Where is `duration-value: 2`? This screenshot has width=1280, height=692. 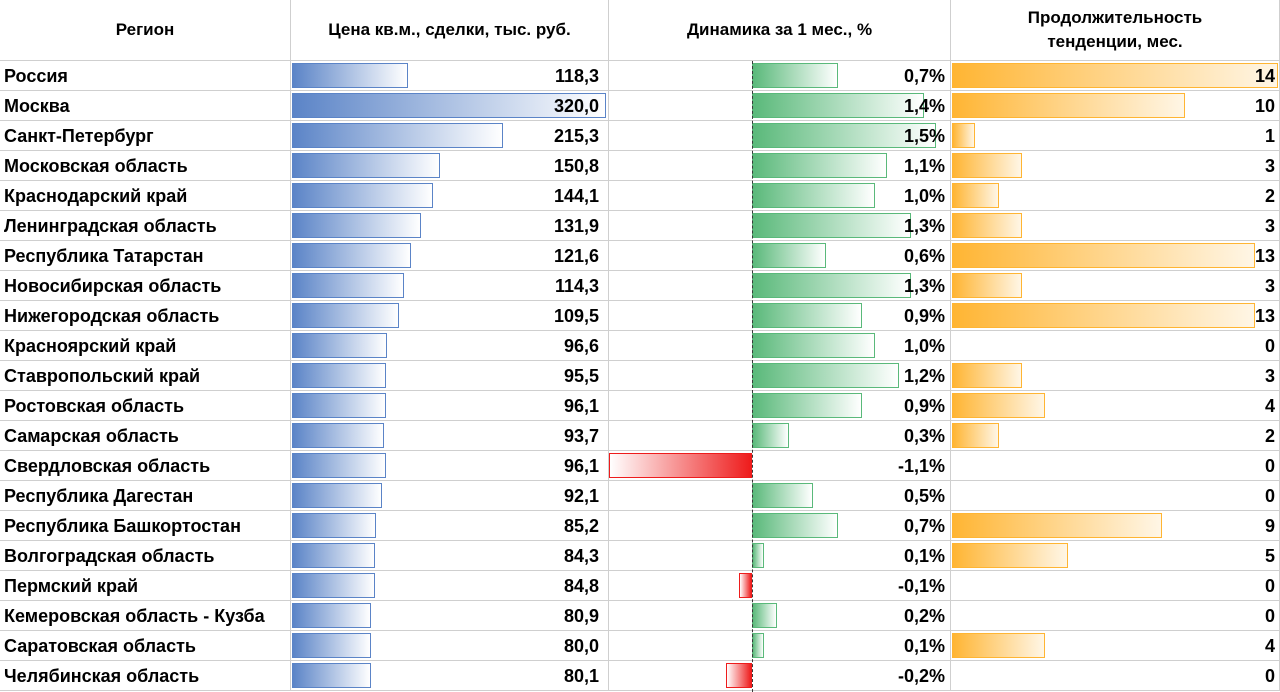
duration-value: 2 is located at coordinates (1269, 436).